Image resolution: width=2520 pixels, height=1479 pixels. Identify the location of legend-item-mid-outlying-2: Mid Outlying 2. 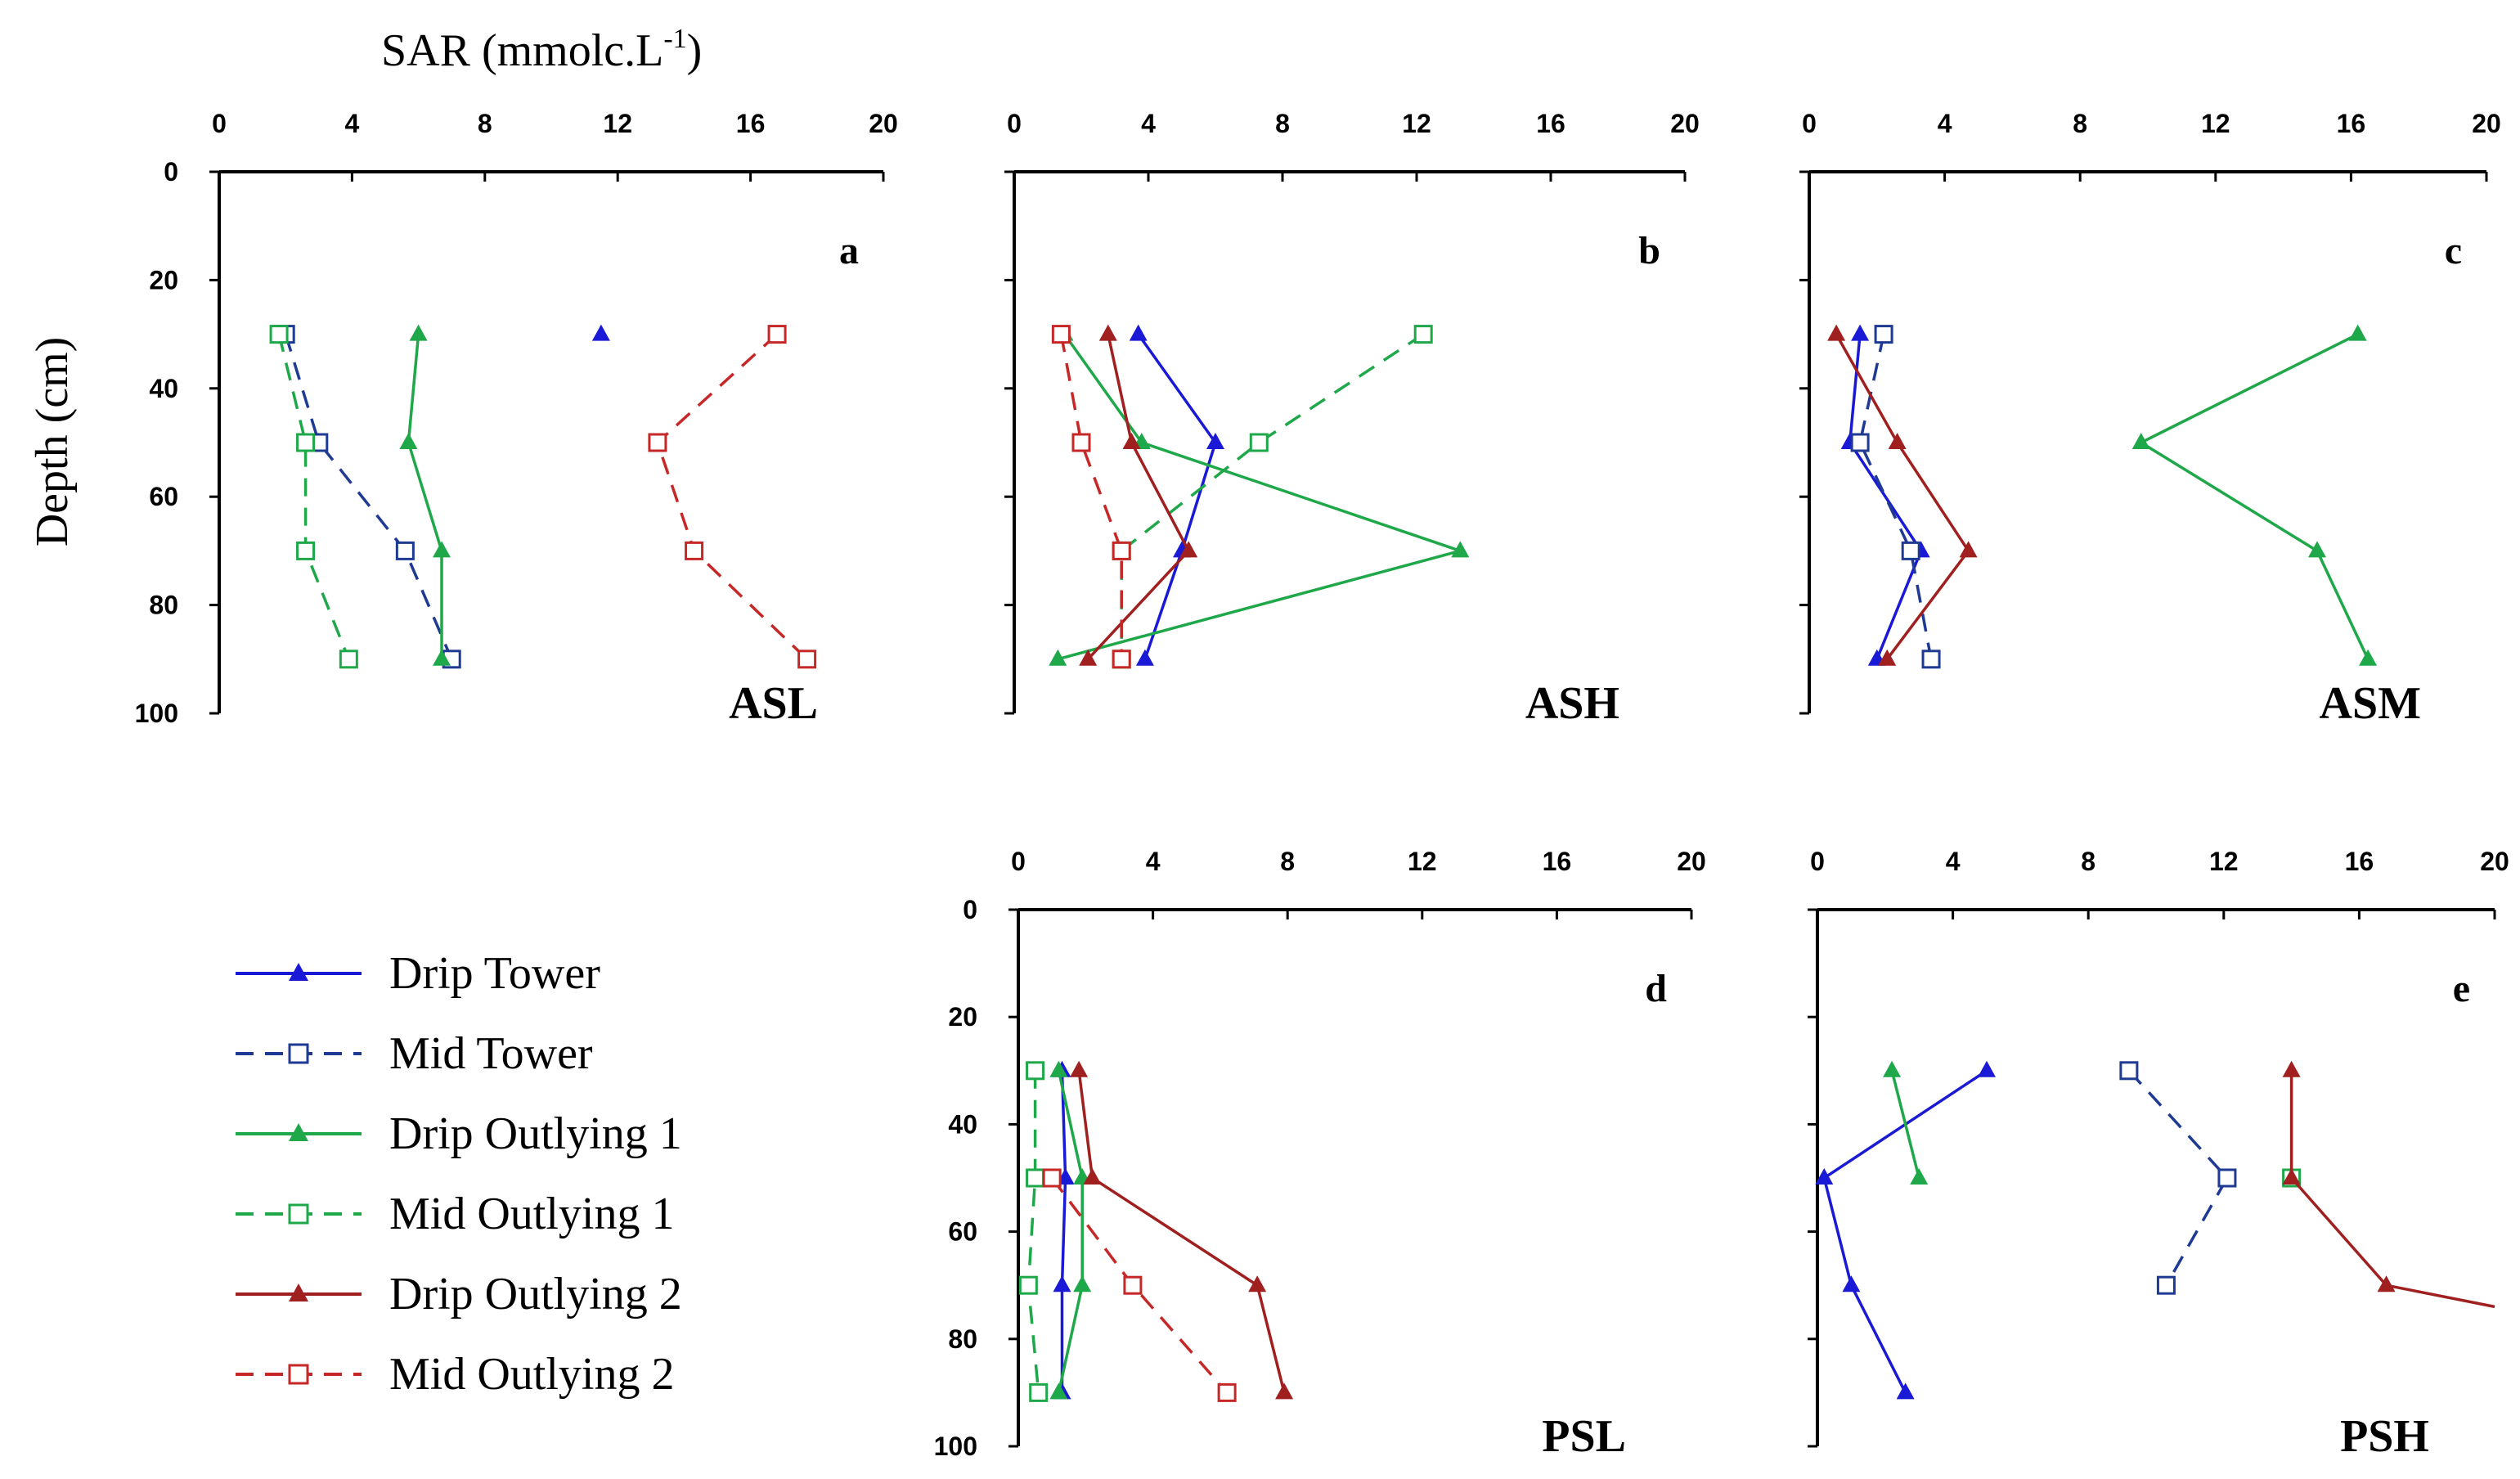
(455, 1375).